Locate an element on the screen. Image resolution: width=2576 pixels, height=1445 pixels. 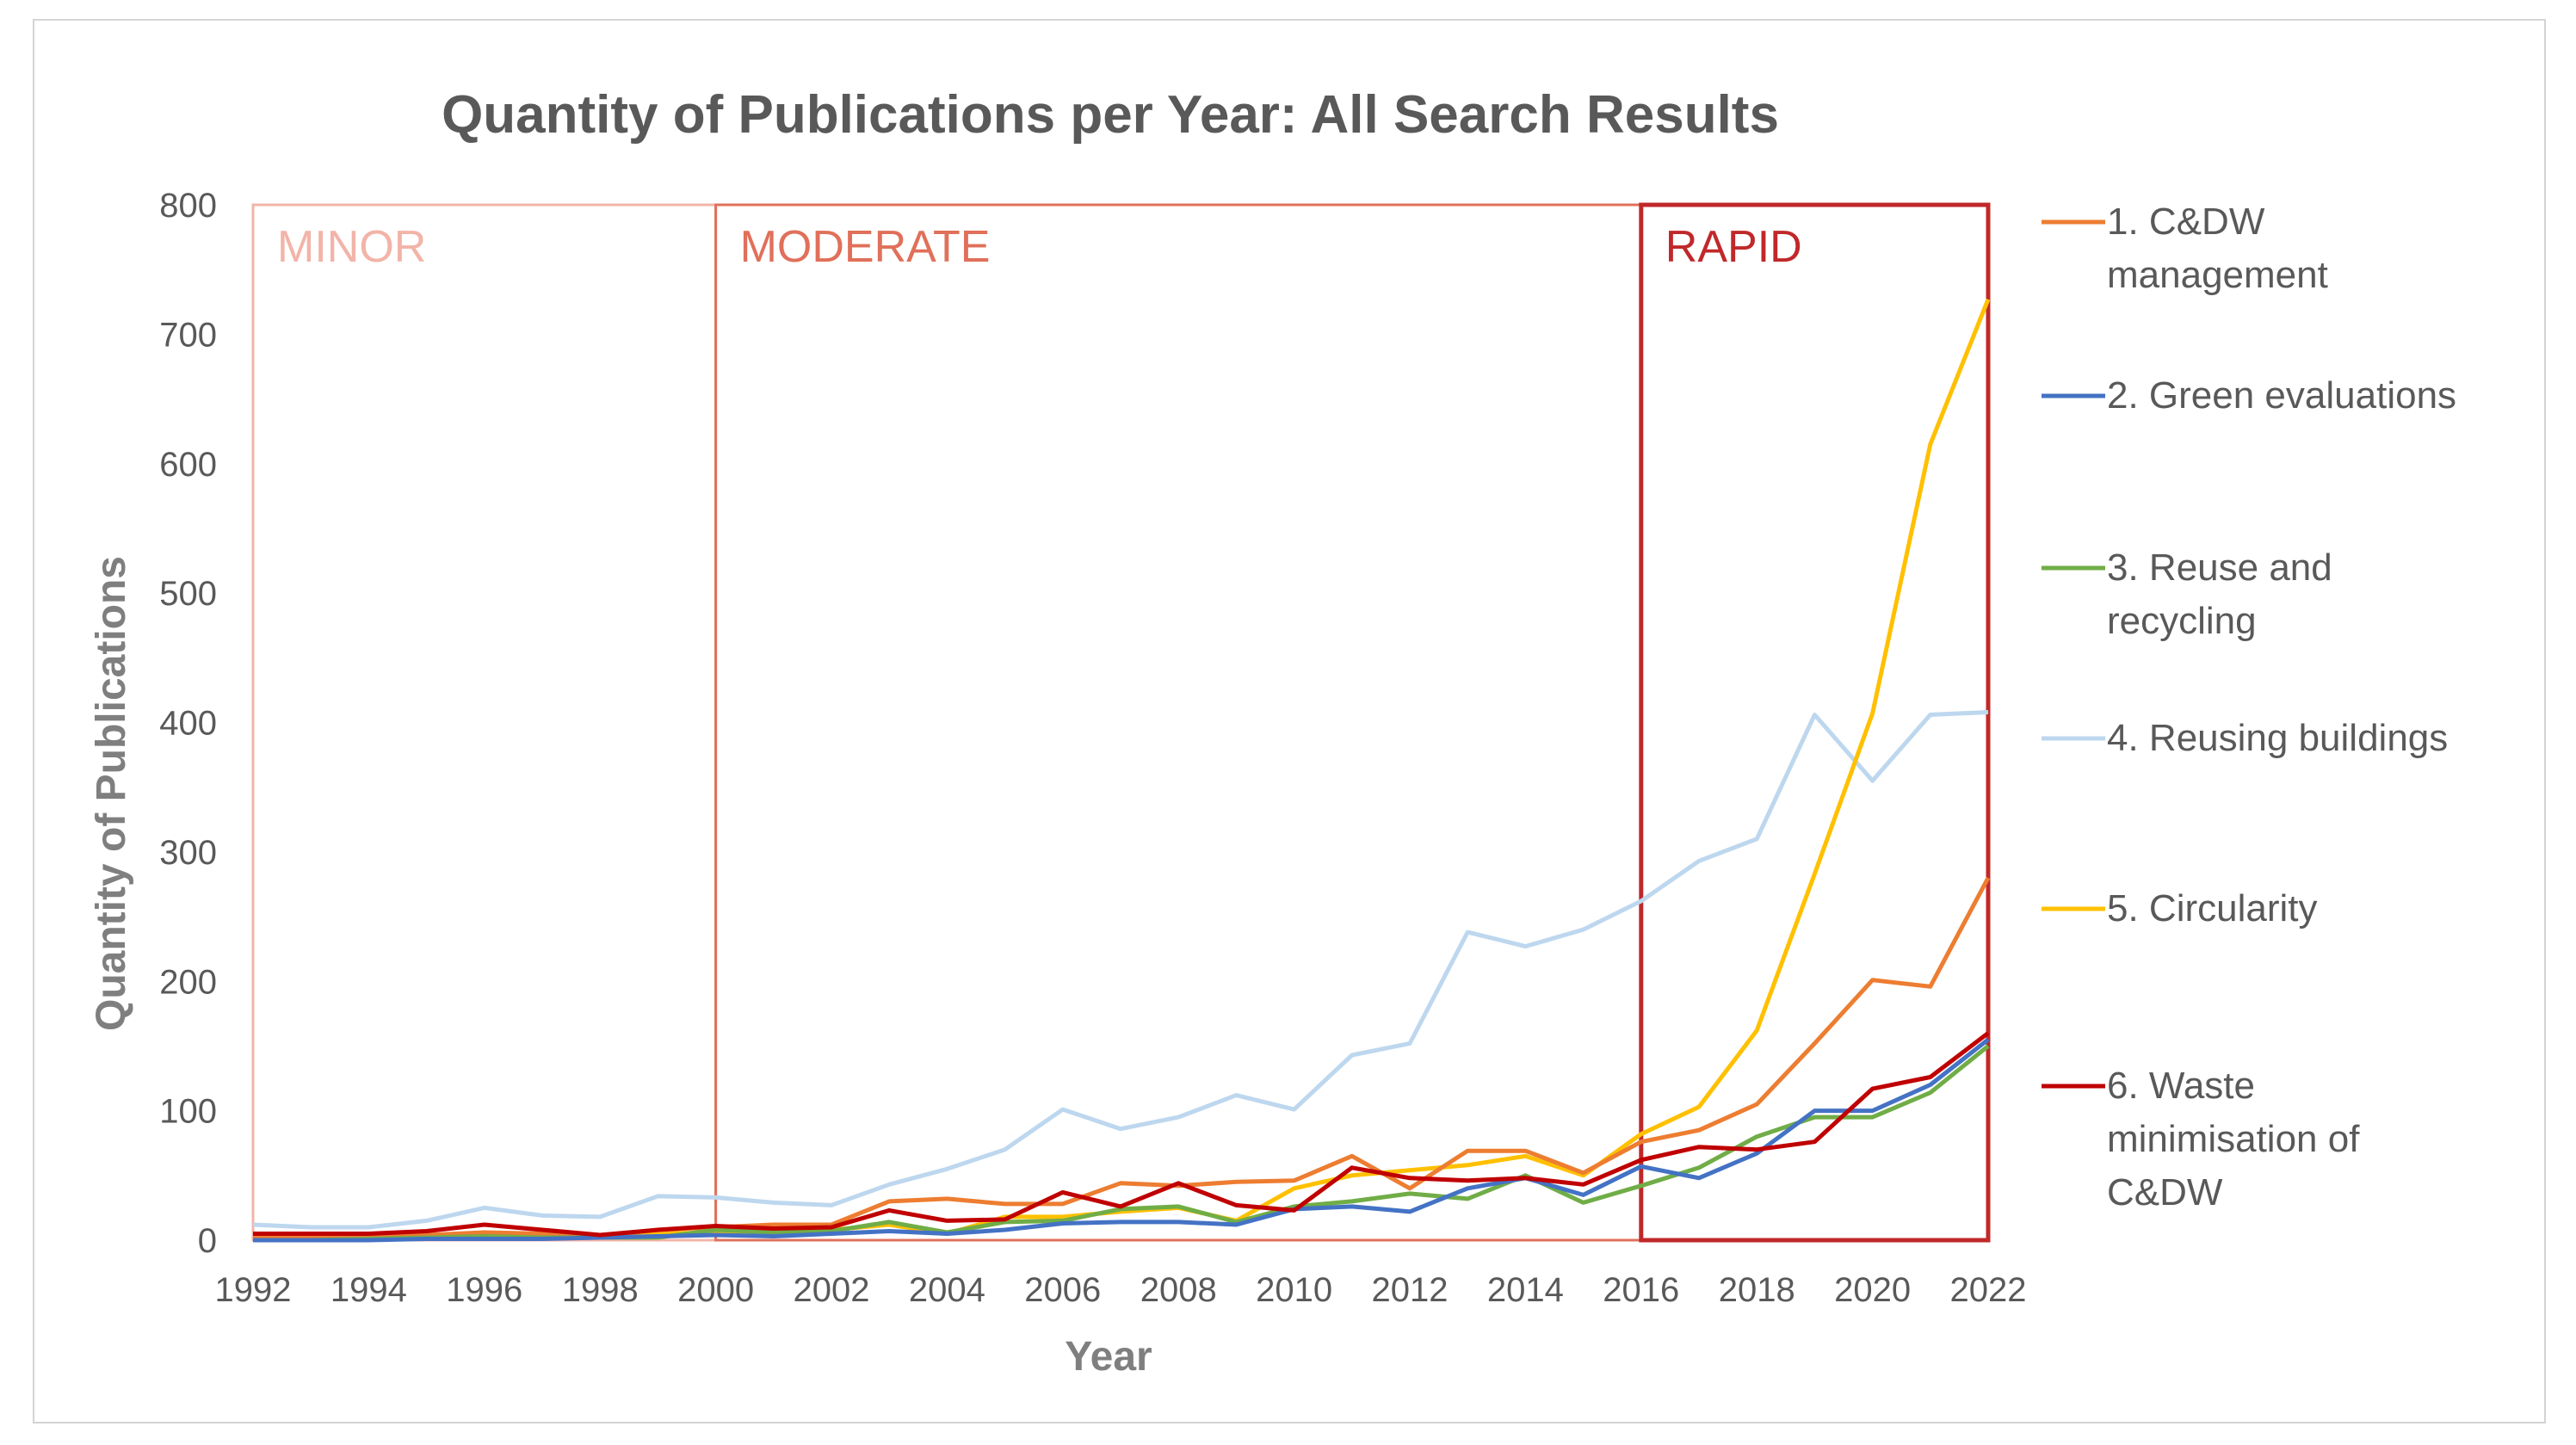
x-tick-label: 2004 is located at coordinates (947, 1290).